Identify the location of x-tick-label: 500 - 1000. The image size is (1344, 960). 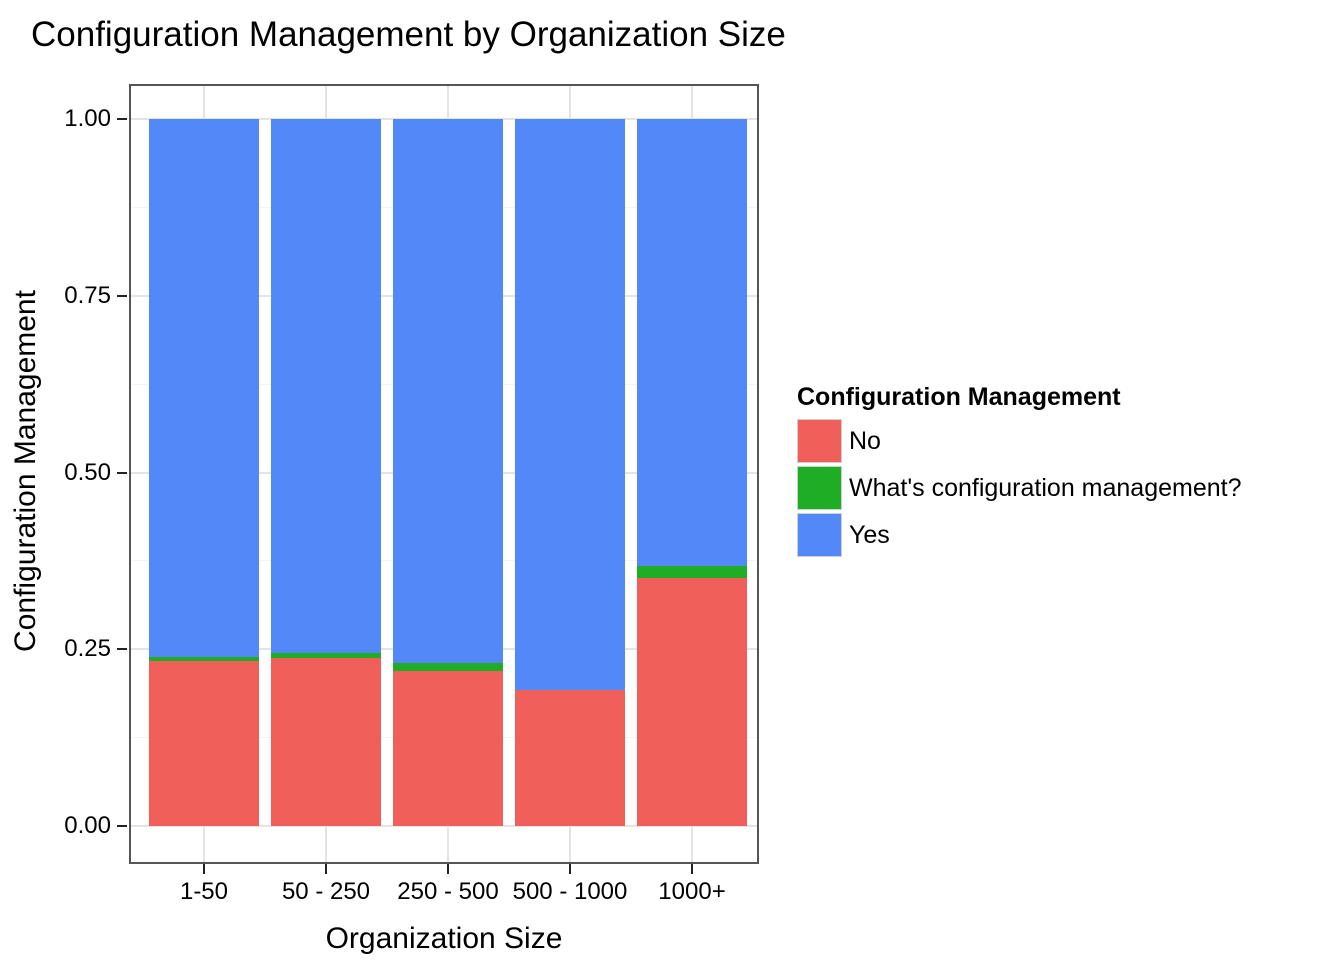
(570, 891).